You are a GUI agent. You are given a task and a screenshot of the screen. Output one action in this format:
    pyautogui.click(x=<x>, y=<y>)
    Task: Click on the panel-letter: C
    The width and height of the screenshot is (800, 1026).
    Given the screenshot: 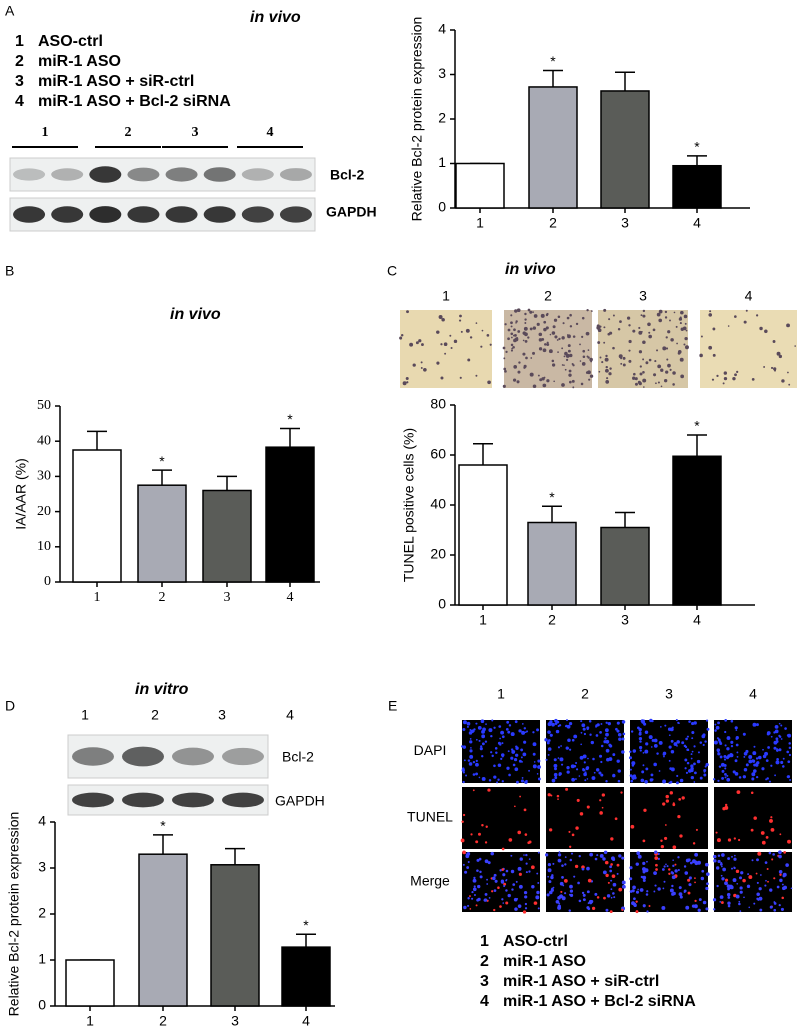 What is the action you would take?
    pyautogui.click(x=392, y=271)
    